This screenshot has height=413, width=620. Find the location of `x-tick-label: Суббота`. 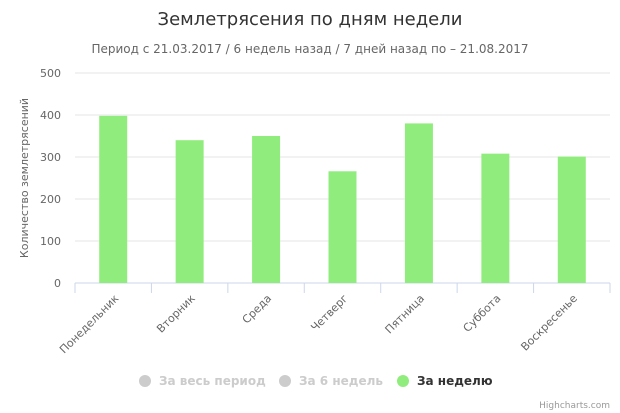

x-tick-label: Суббота is located at coordinates (482, 313).